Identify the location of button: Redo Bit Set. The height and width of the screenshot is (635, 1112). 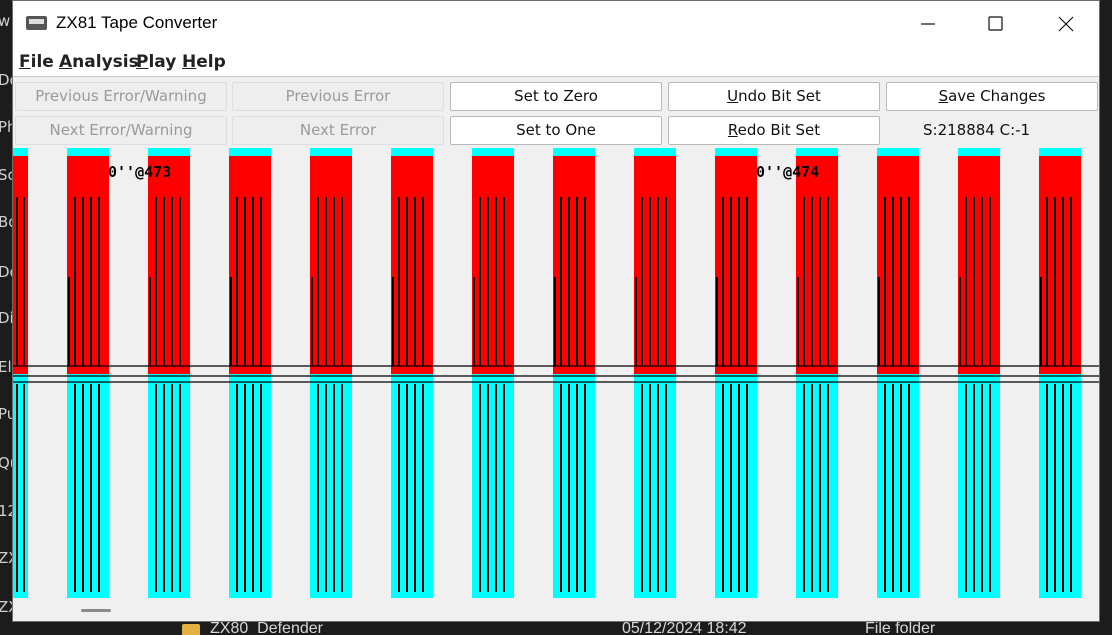
(774, 130).